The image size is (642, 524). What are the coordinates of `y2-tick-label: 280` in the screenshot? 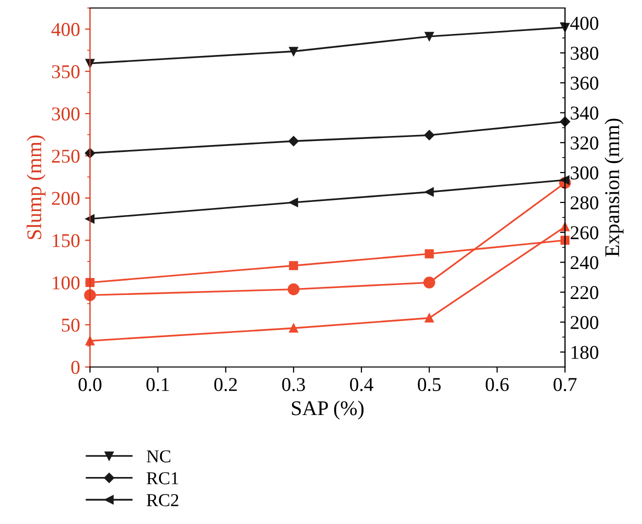 It's located at (584, 203).